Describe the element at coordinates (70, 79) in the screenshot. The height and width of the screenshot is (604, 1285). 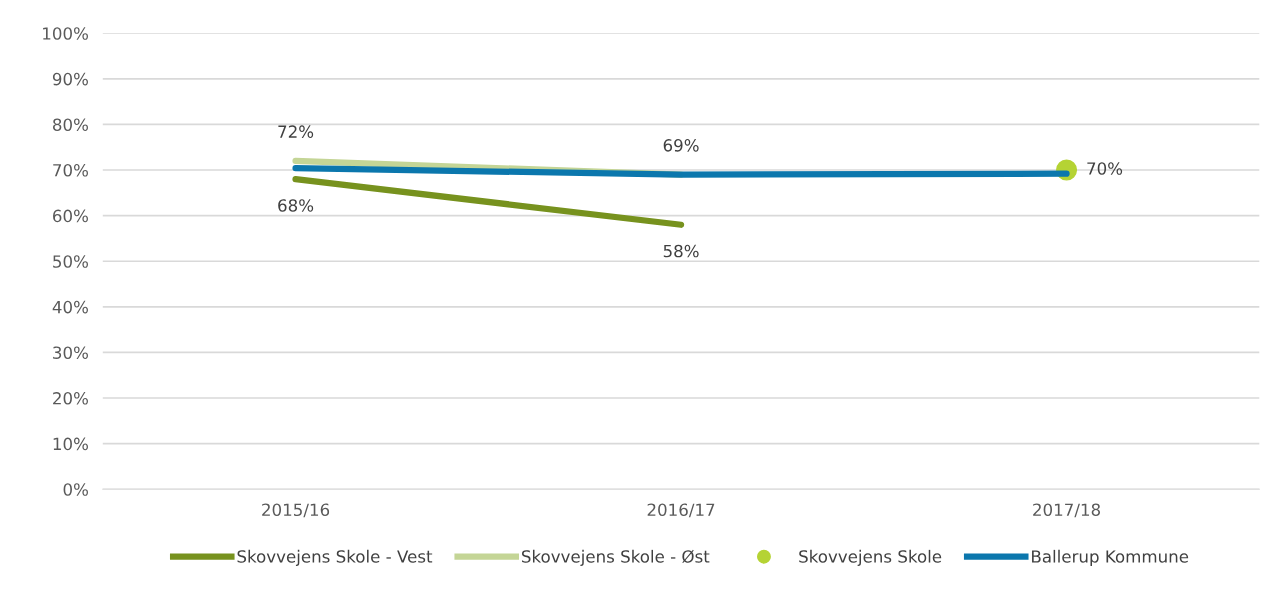
I see `y-tick-label: 90%` at that location.